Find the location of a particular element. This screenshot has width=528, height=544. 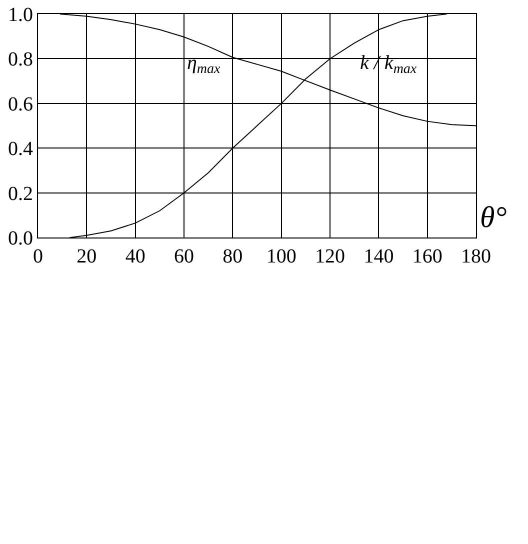

x-tick-label: 100 is located at coordinates (281, 257).